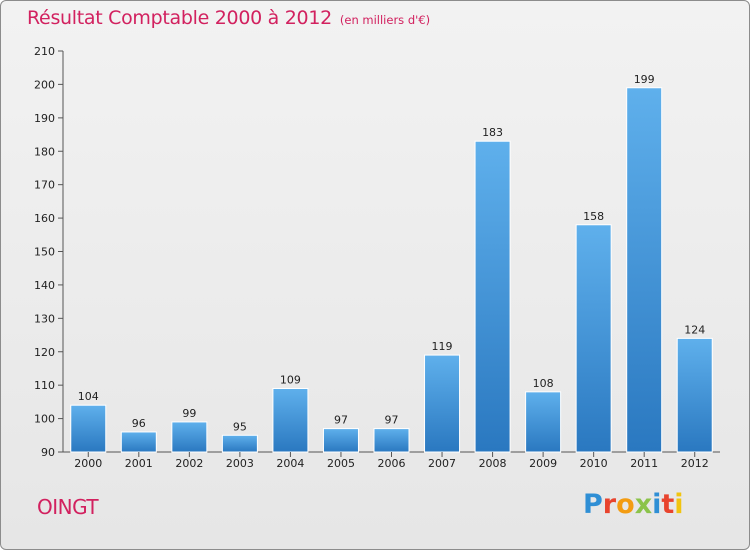  What do you see at coordinates (88, 396) in the screenshot?
I see `bar-value-label: 104` at bounding box center [88, 396].